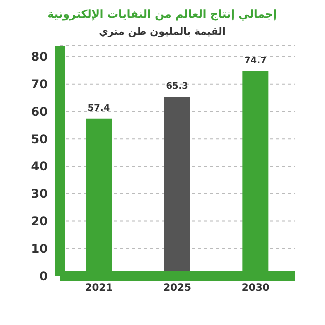 The height and width of the screenshot is (325, 325). I want to click on y-tick-label: 60, so click(39, 111).